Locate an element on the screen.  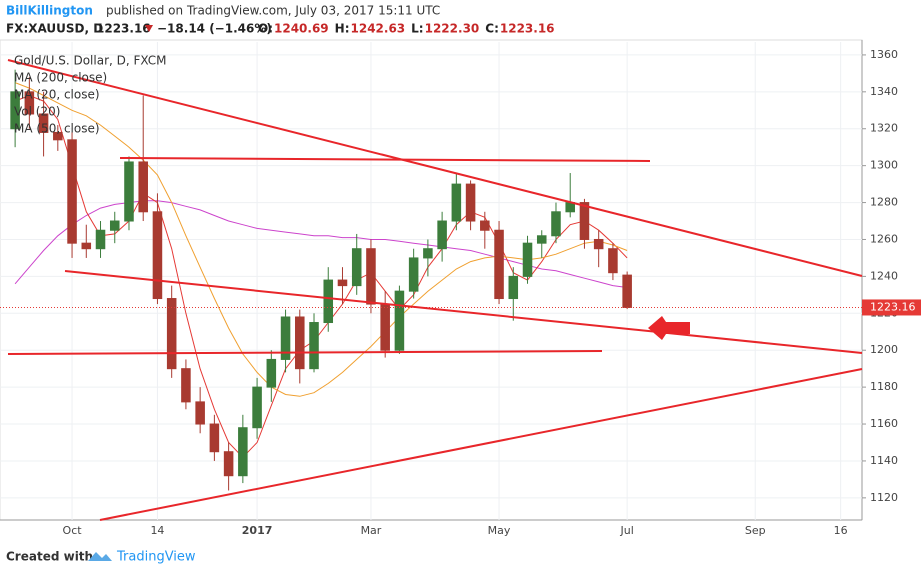
y-tick-label: 1360 is located at coordinates (884, 54).